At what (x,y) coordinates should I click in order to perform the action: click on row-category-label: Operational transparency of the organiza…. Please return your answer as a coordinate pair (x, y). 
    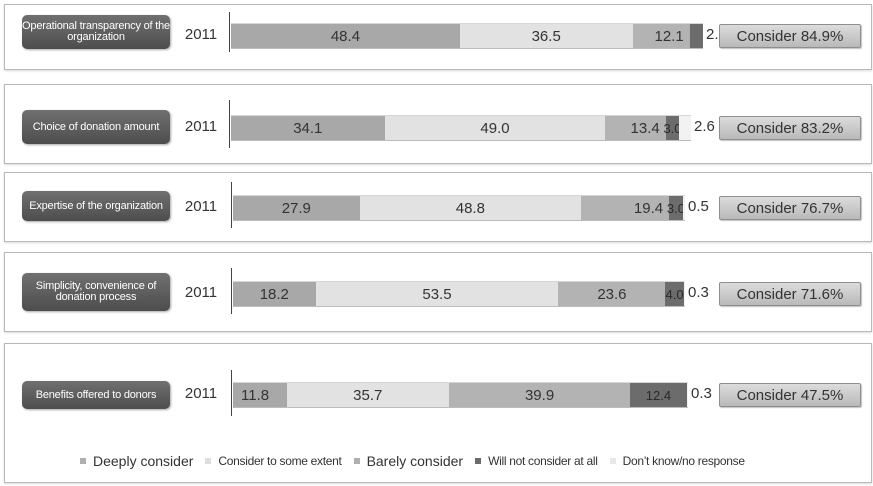
    Looking at the image, I should click on (96, 32).